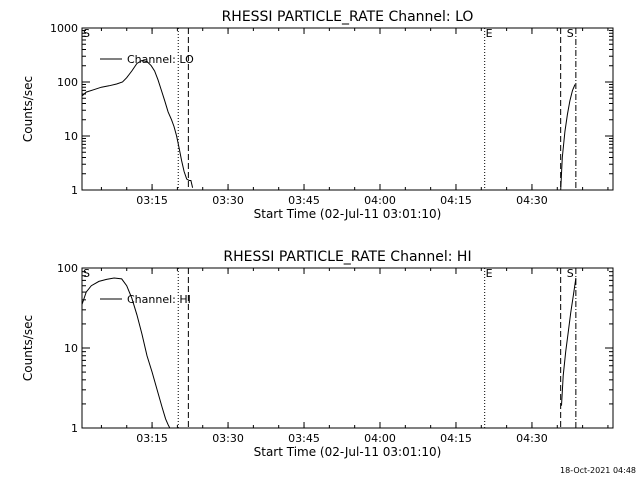 This screenshot has width=640, height=480. I want to click on chart-title: RHESSI PARTICLE_RATE Channel: HI, so click(347, 257).